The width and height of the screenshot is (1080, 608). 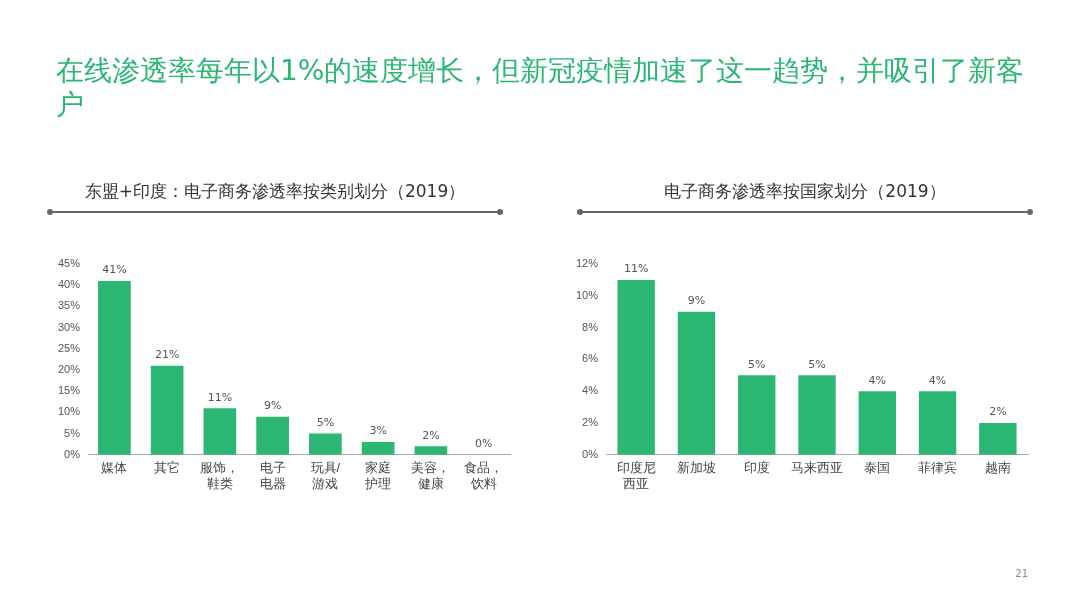 I want to click on x-tick-label: 美容，健康, so click(x=431, y=475).